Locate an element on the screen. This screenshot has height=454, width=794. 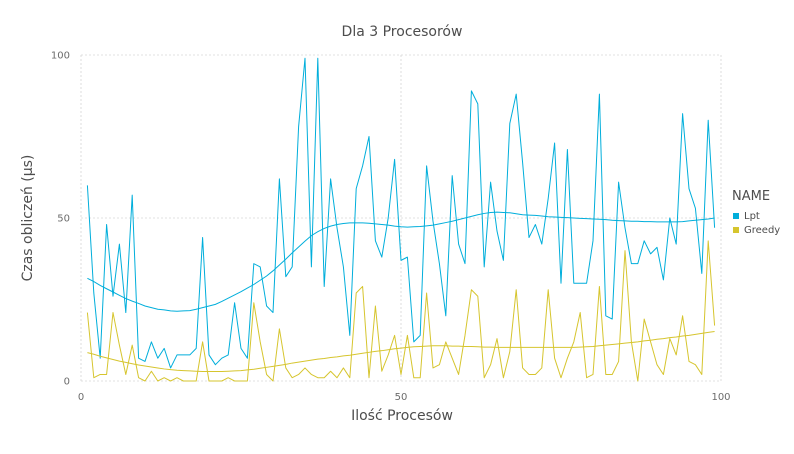
y-tick-label: 50 is located at coordinates (63, 219).